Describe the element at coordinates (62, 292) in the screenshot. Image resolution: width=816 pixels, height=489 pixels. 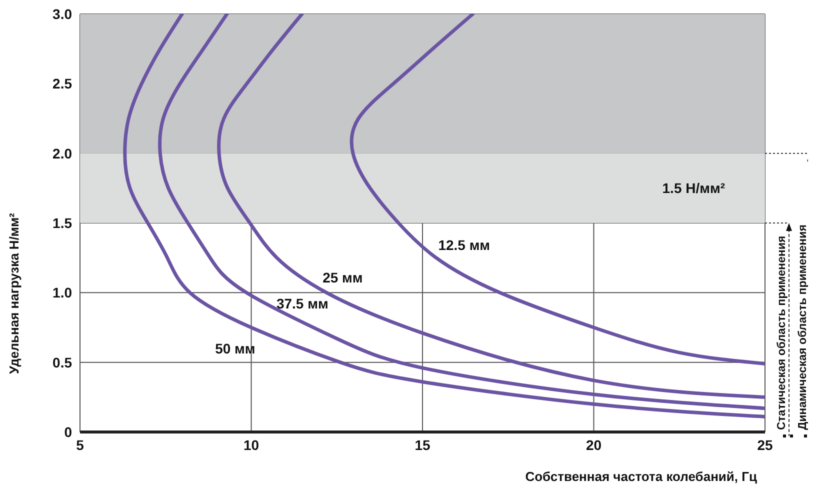
I see `y-tick-label: 1.0` at that location.